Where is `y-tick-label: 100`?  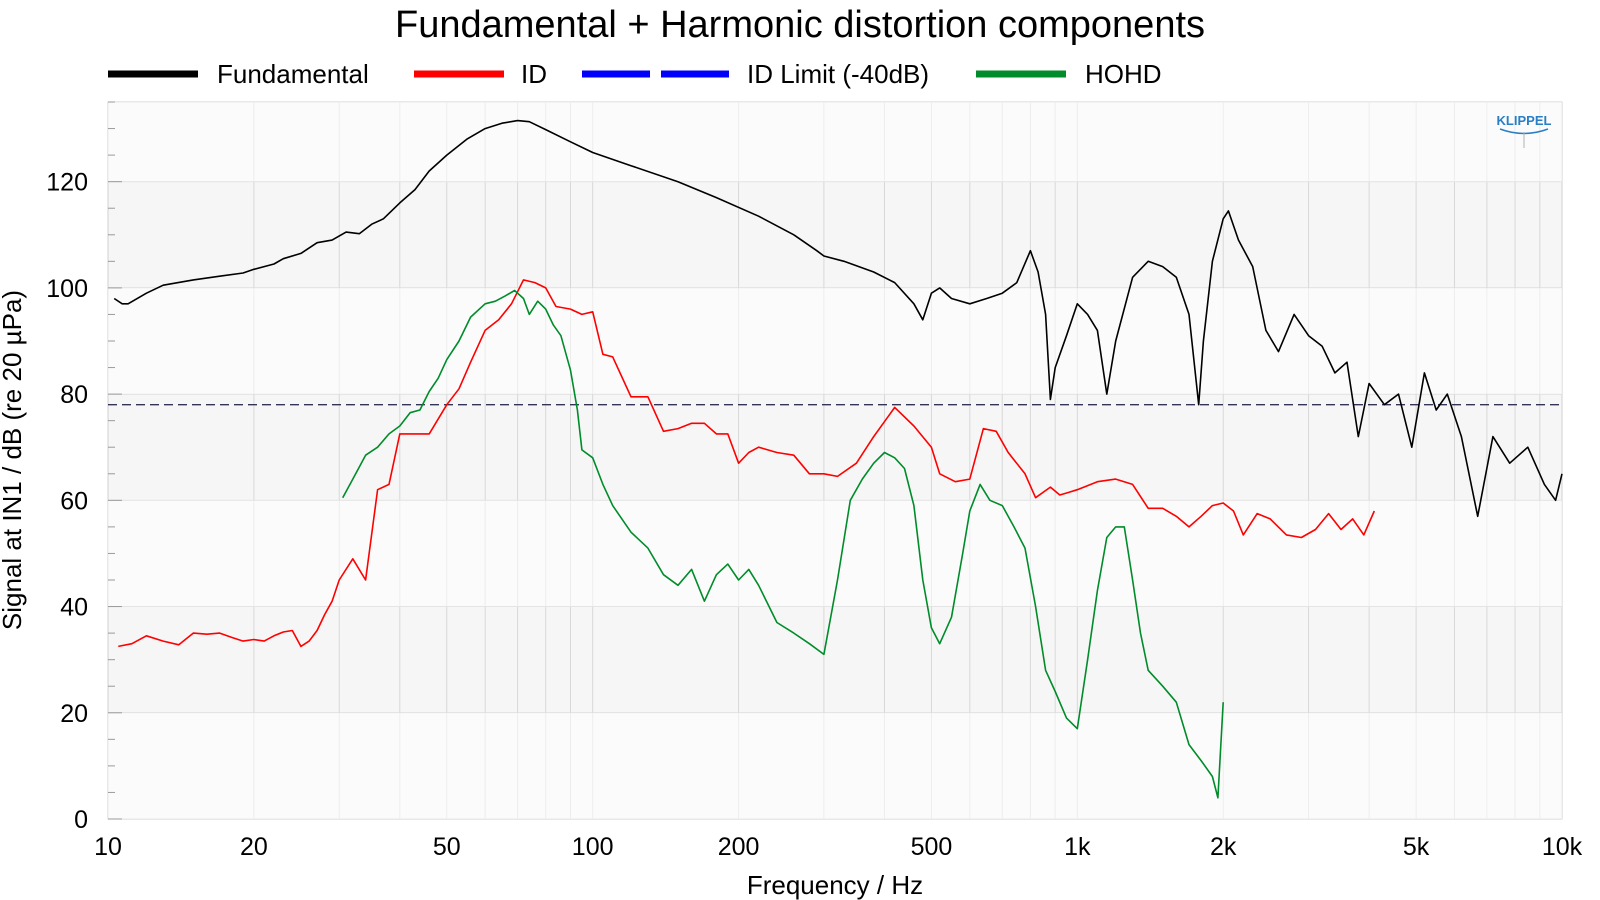
y-tick-label: 100 is located at coordinates (67, 289).